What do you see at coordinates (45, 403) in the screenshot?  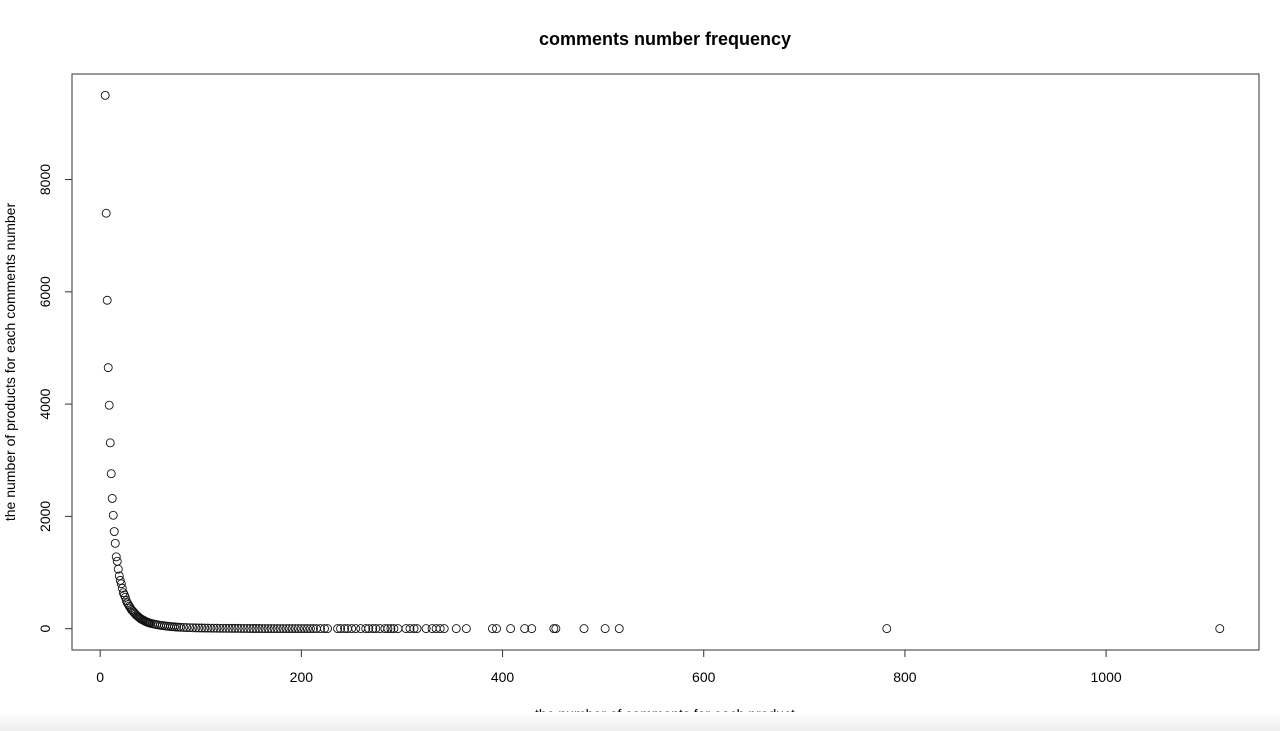 I see `y-tick-label: 4000` at bounding box center [45, 403].